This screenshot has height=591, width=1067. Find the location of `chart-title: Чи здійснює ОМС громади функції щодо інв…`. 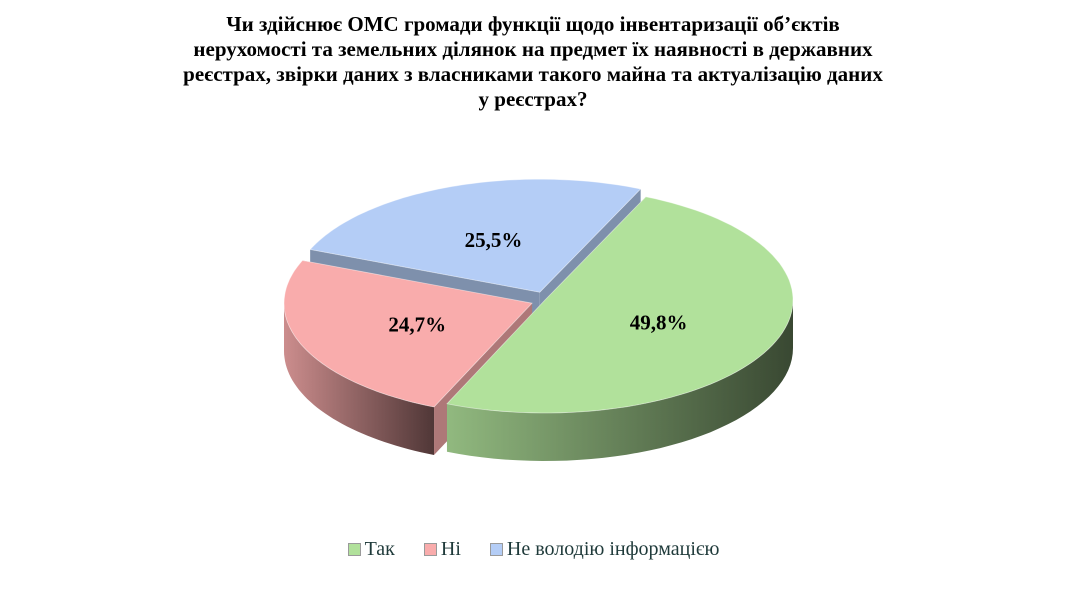

chart-title: Чи здійснює ОМС громади функції щодо інв… is located at coordinates (533, 62).